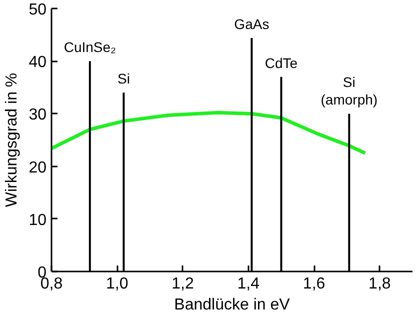 The width and height of the screenshot is (420, 316). Describe the element at coordinates (123, 78) in the screenshot. I see `annotation: Si` at that location.